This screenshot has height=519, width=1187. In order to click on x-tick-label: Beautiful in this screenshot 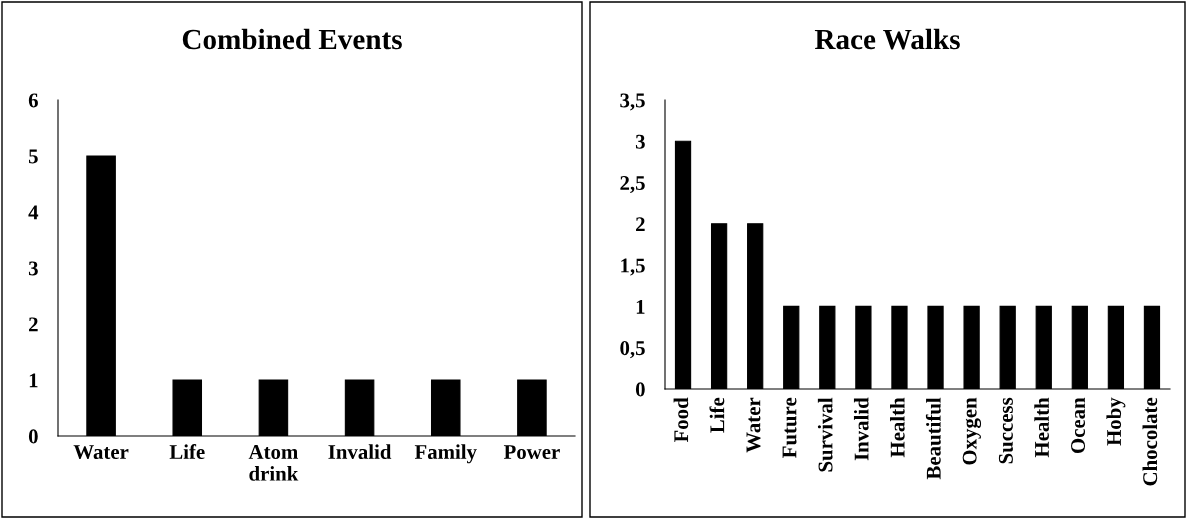, I will do `click(933, 438)`.